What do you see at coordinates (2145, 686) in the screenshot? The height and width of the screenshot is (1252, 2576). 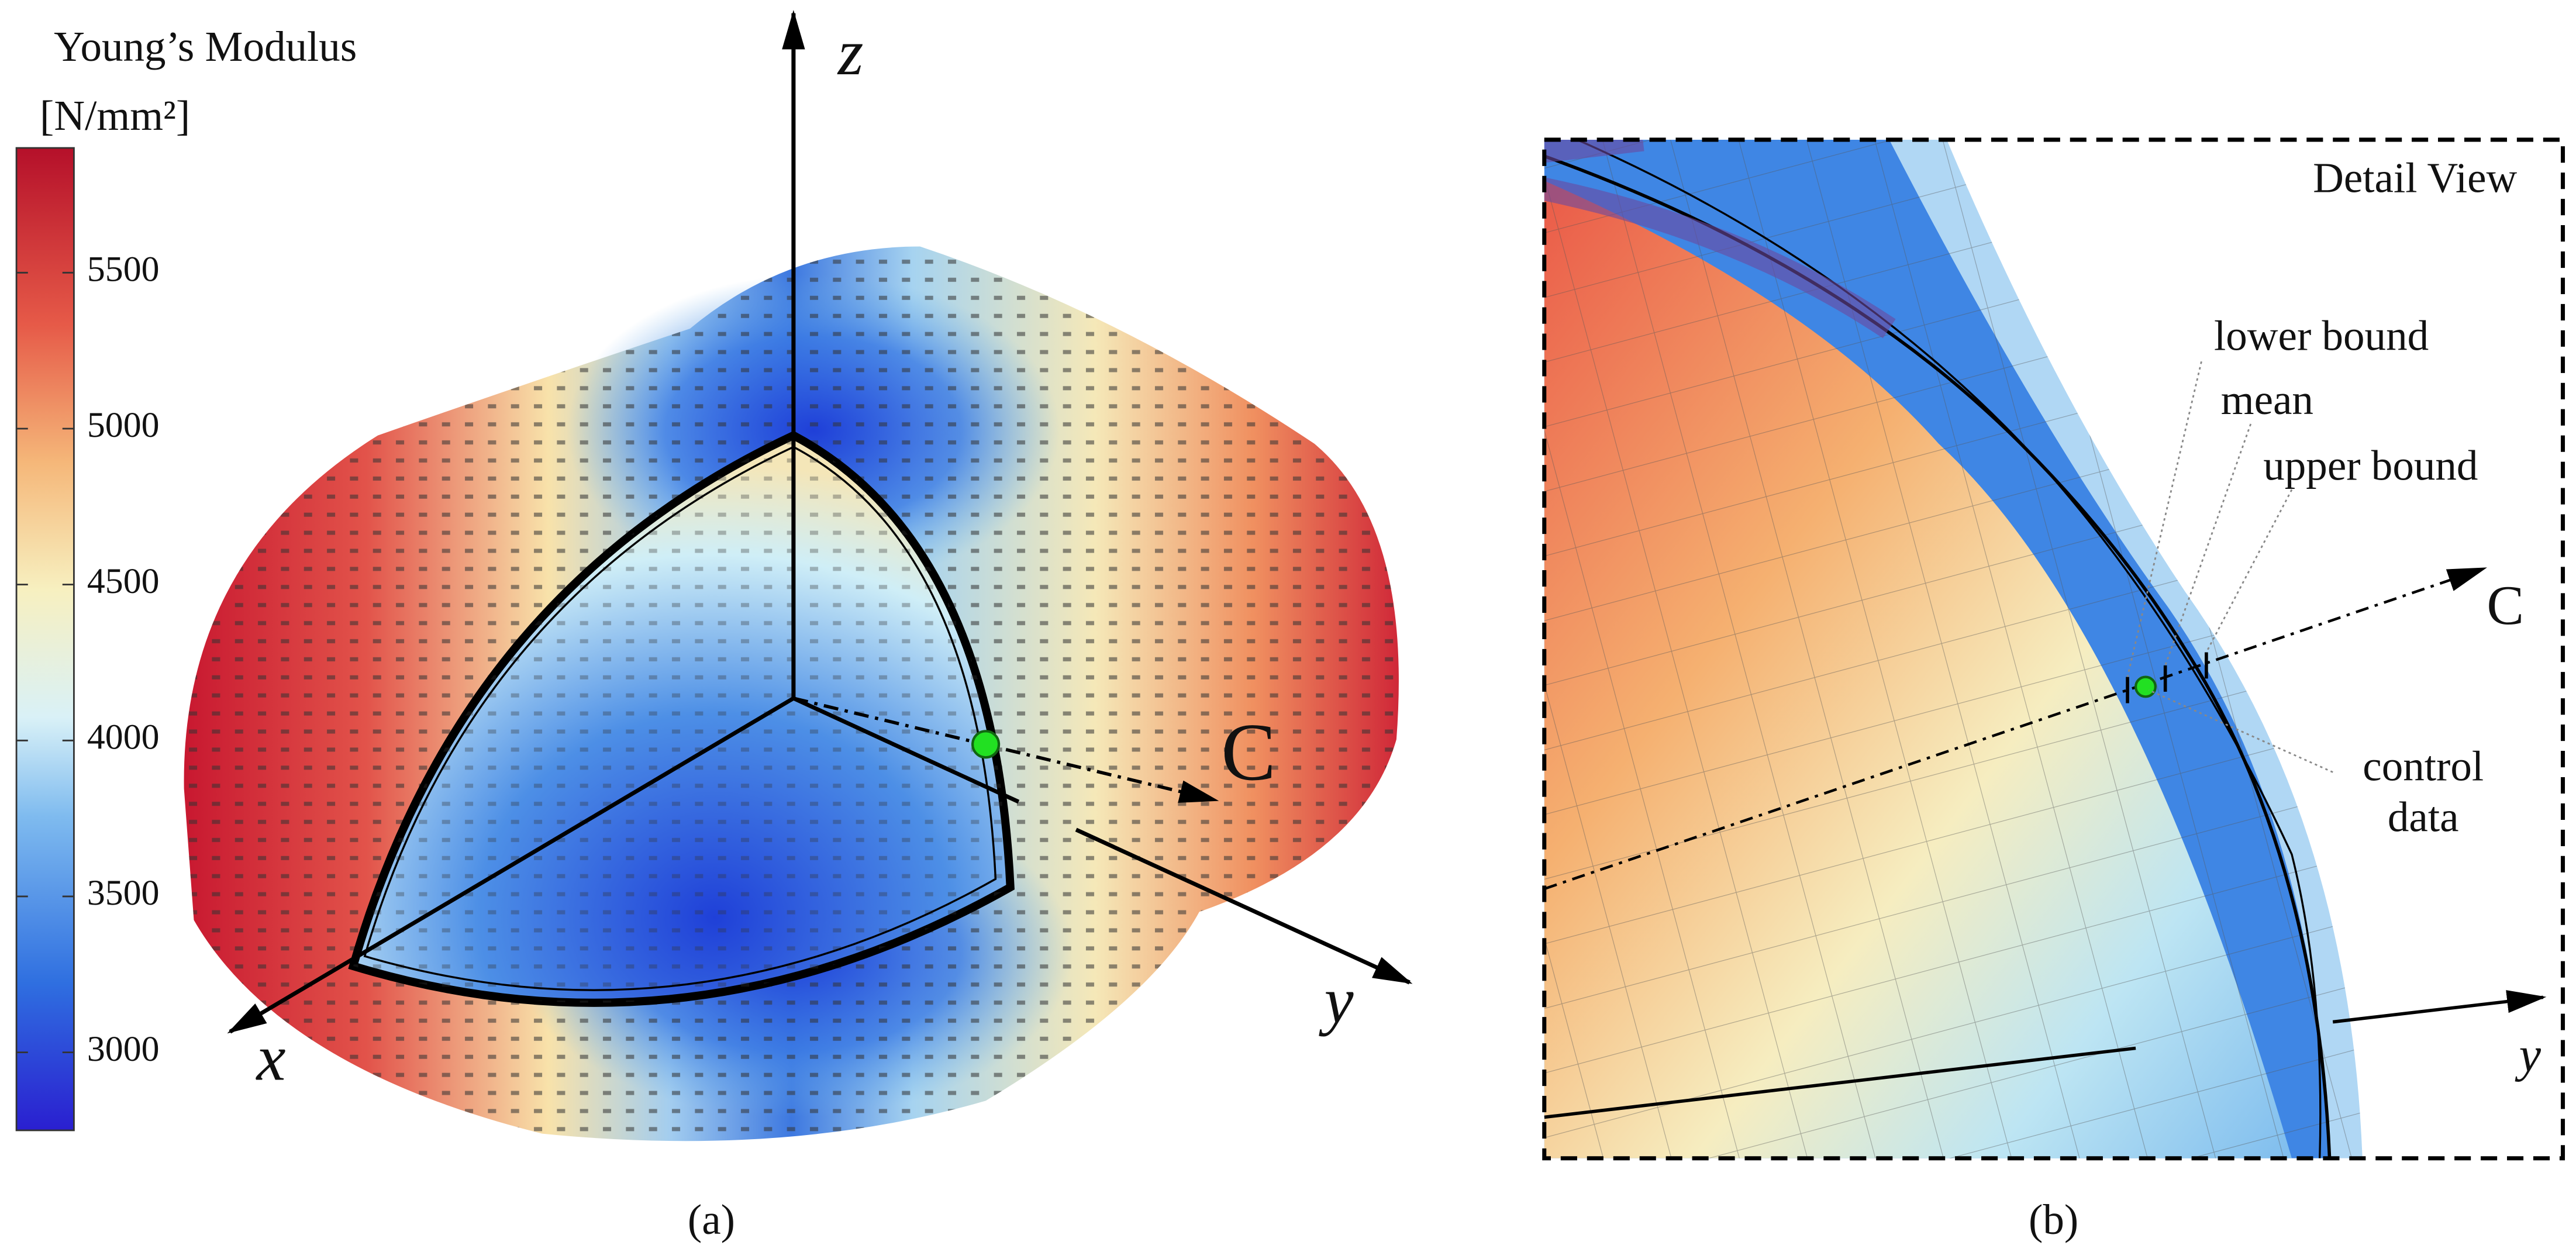 I see `control-point-detail` at bounding box center [2145, 686].